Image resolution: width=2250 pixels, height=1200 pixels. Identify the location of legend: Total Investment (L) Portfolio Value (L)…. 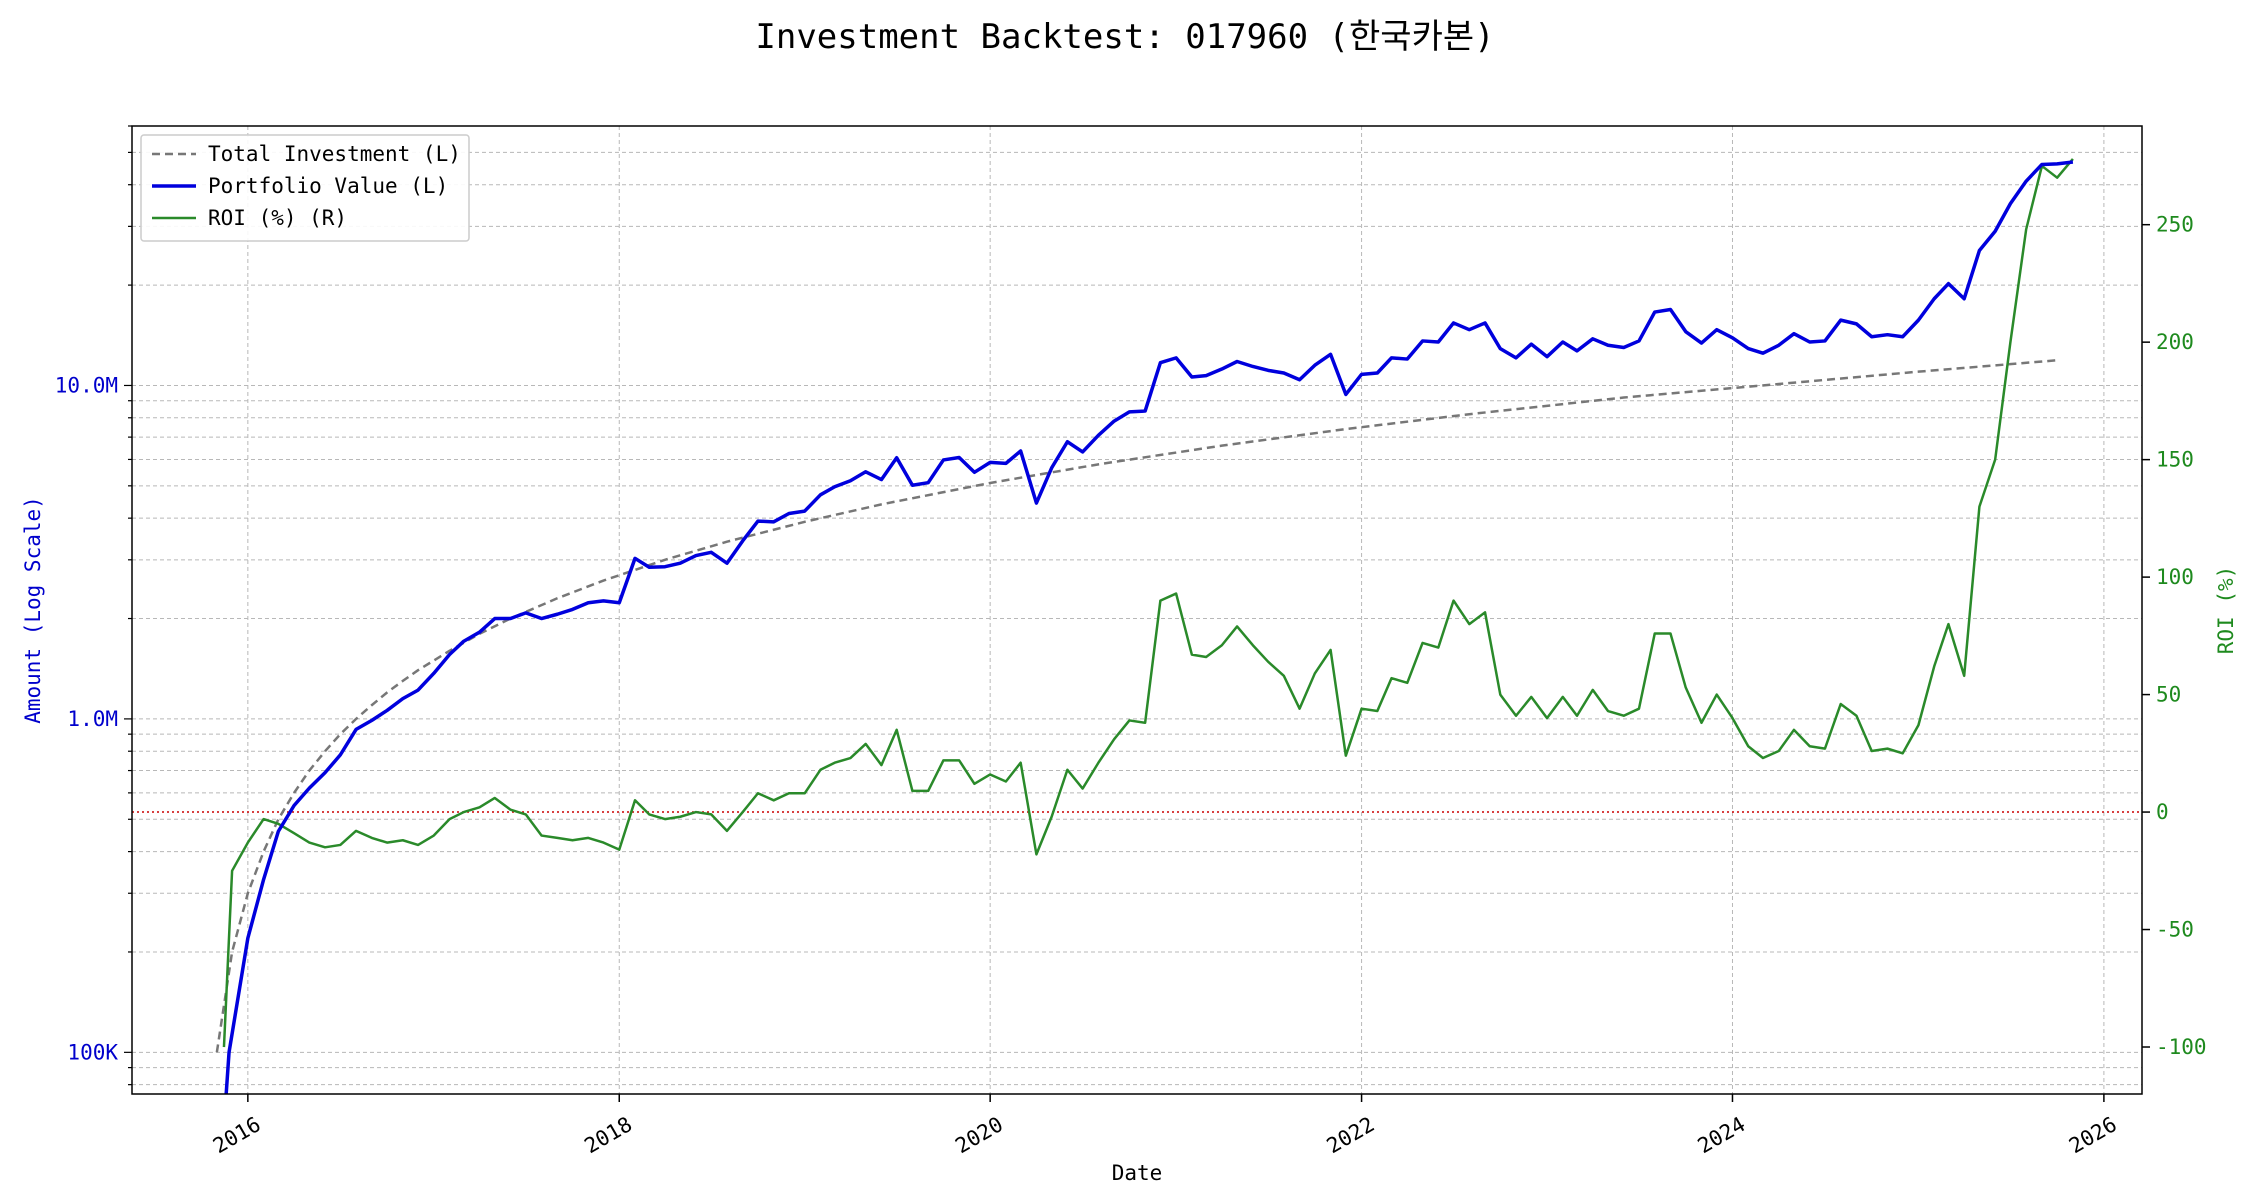
(305, 188).